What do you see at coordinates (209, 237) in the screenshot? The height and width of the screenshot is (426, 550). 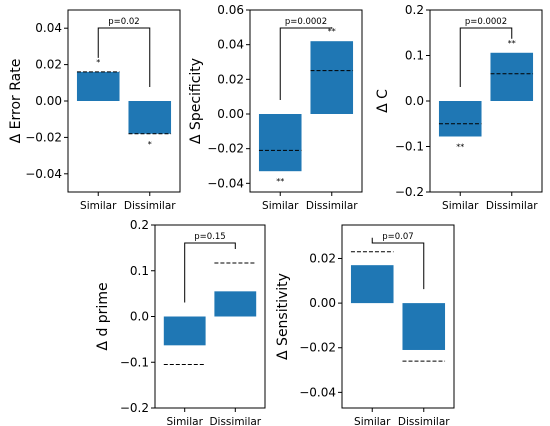 I see `p-value-label: p=0.15` at bounding box center [209, 237].